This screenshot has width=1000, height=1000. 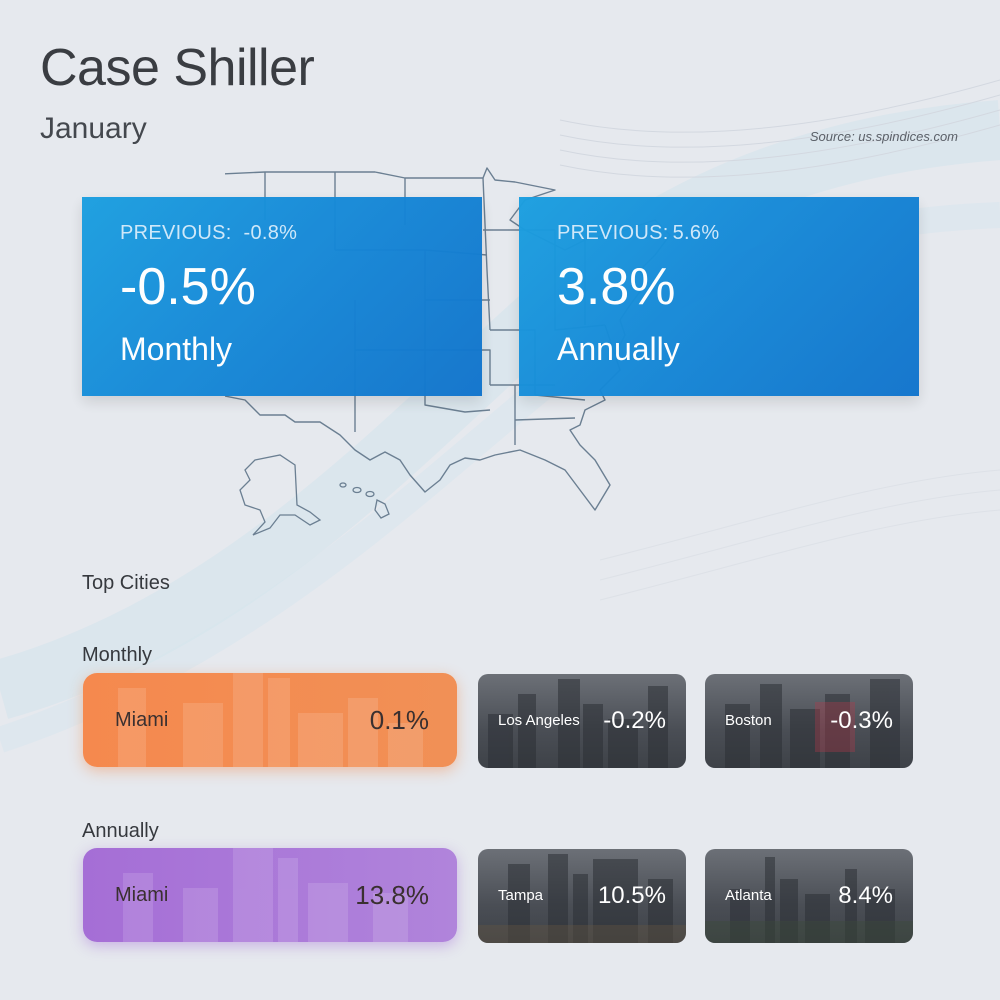 I want to click on previous-label: PREVIOUS: 5.6%, so click(x=638, y=233).